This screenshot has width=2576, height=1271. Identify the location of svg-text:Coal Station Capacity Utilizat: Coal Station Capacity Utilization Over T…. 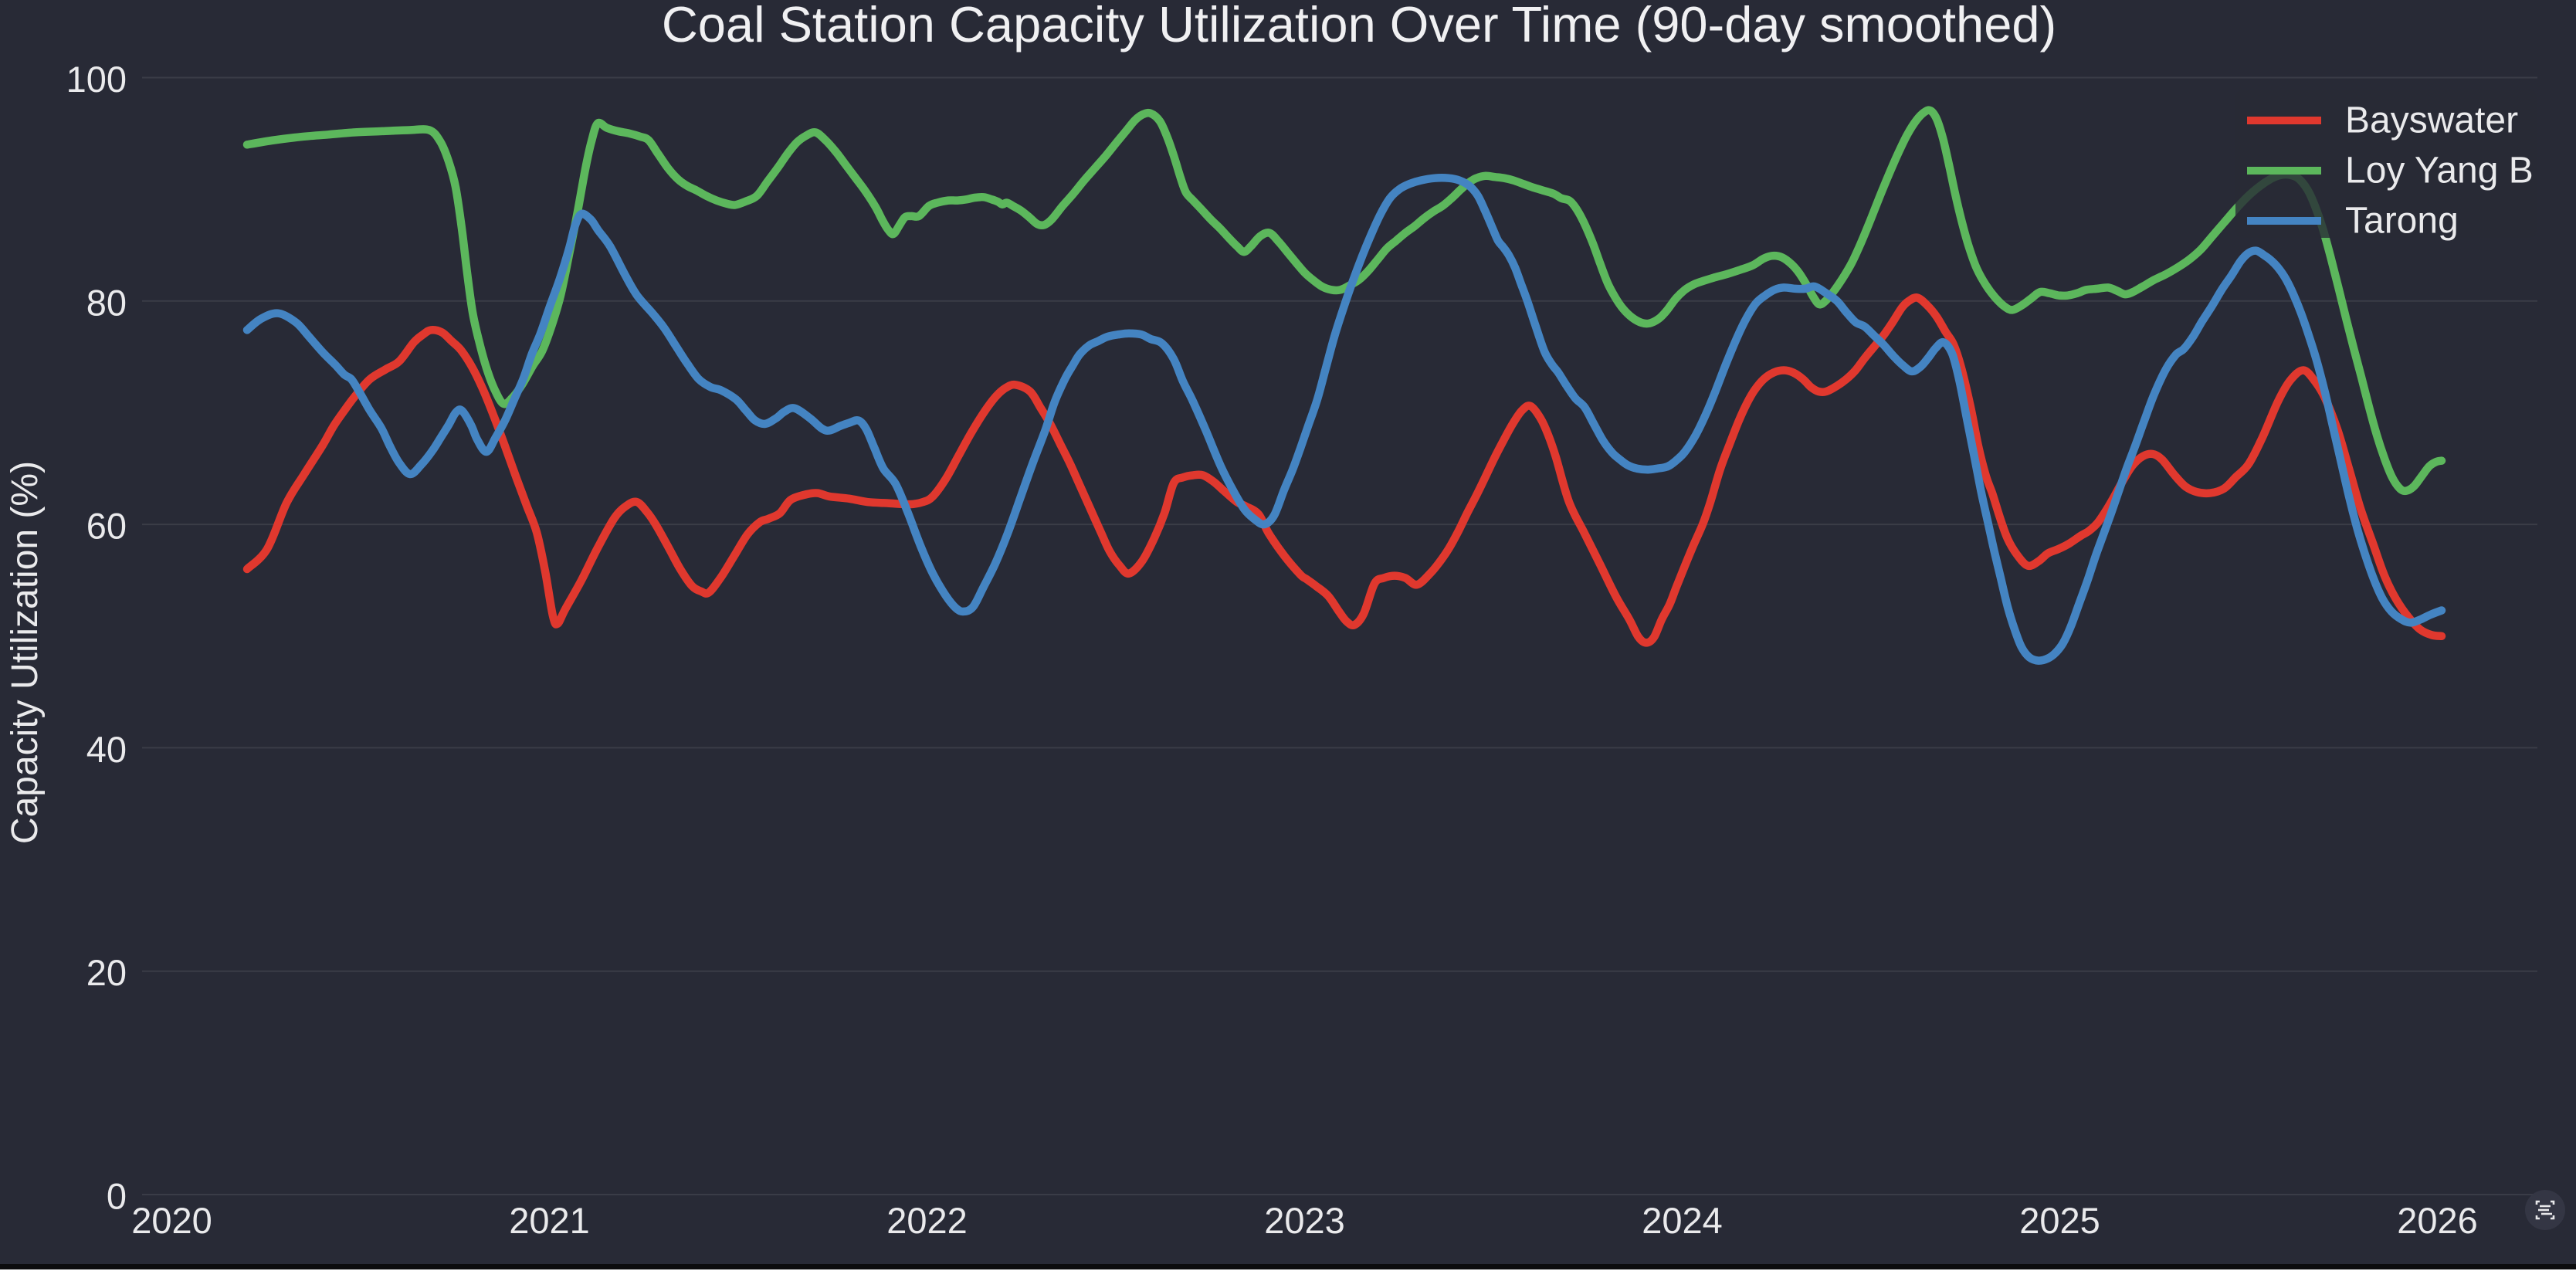
(1359, 26).